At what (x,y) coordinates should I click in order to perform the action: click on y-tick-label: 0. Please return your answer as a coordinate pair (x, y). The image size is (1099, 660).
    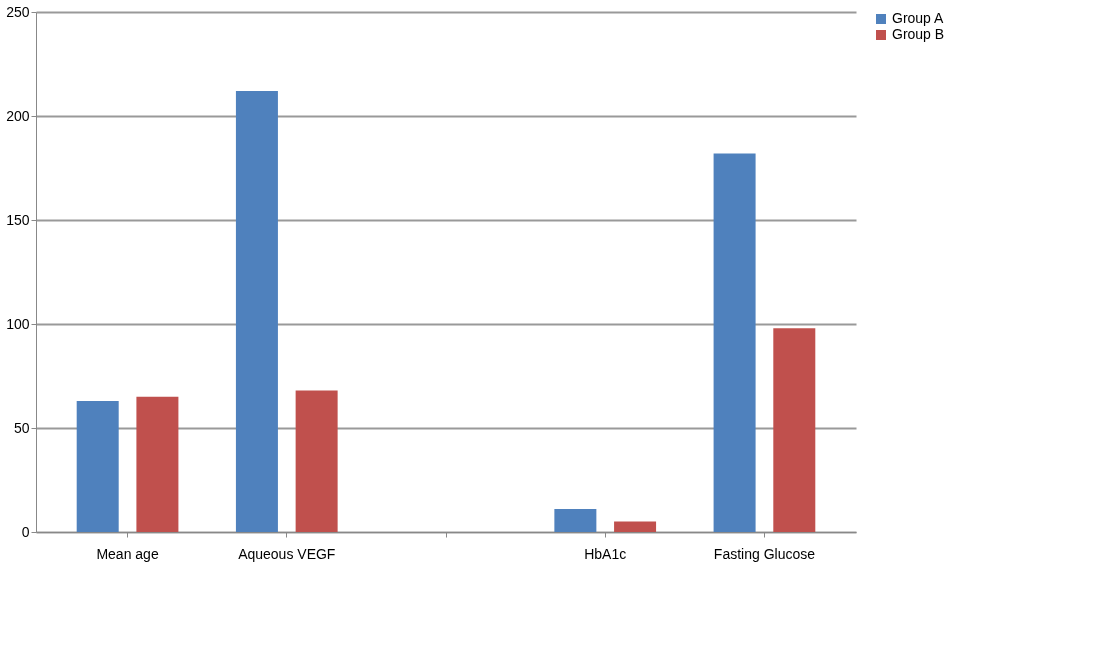
    Looking at the image, I should click on (25, 531).